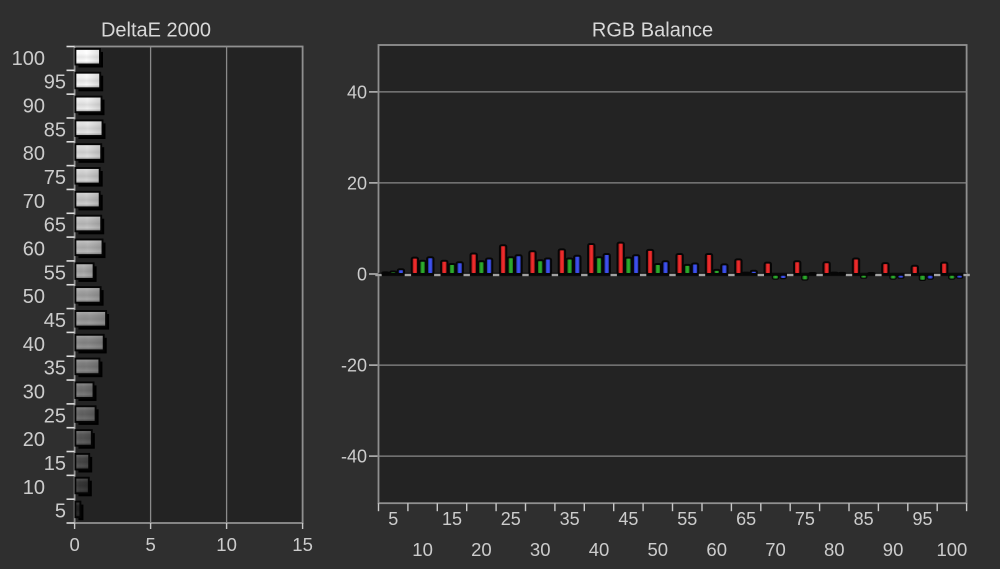 Image resolution: width=1000 pixels, height=569 pixels. Describe the element at coordinates (354, 457) in the screenshot. I see `svg-text: -40` at that location.